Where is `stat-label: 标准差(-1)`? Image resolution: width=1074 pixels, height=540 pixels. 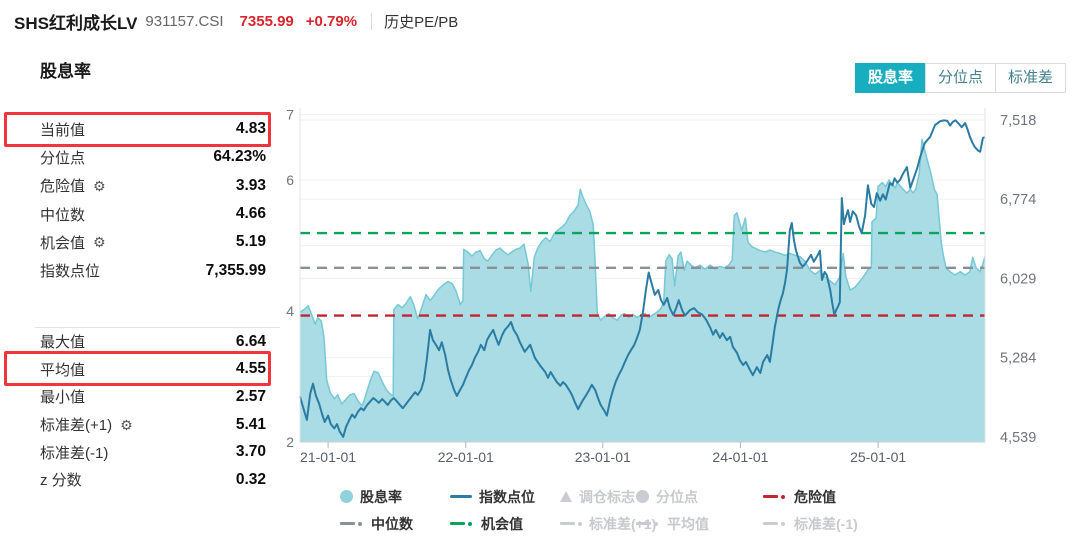
stat-label: 标准差(-1) is located at coordinates (74, 453).